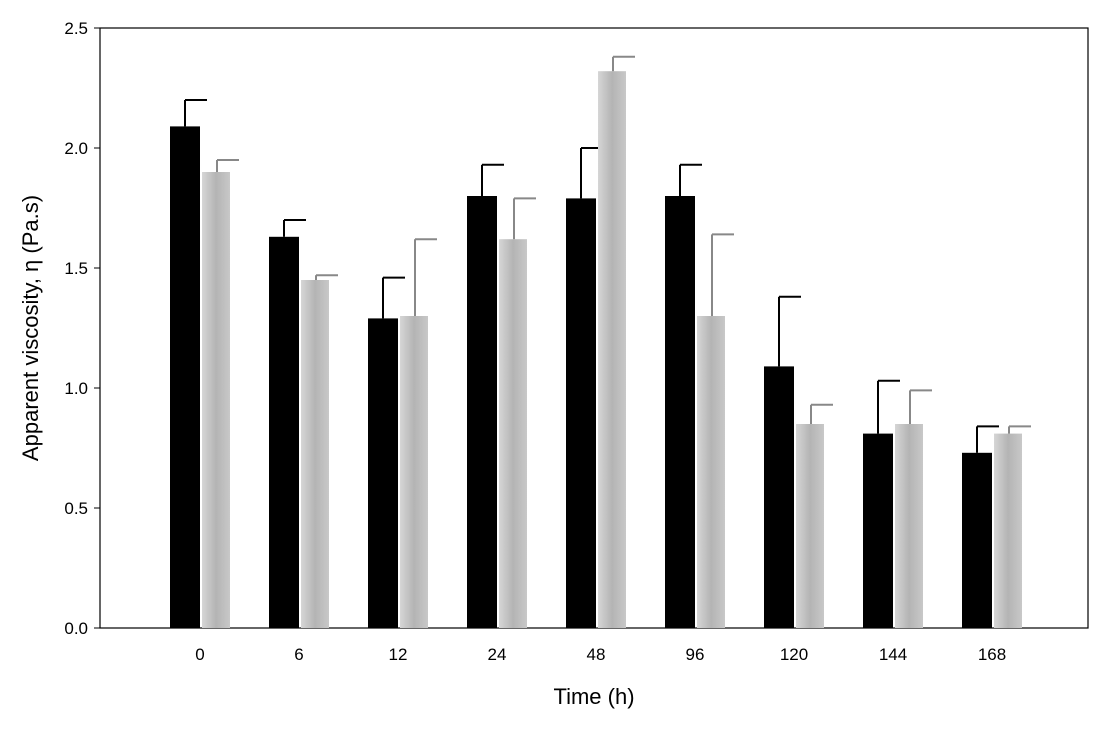  What do you see at coordinates (76, 28) in the screenshot?
I see `y-tick-label: 2.5` at bounding box center [76, 28].